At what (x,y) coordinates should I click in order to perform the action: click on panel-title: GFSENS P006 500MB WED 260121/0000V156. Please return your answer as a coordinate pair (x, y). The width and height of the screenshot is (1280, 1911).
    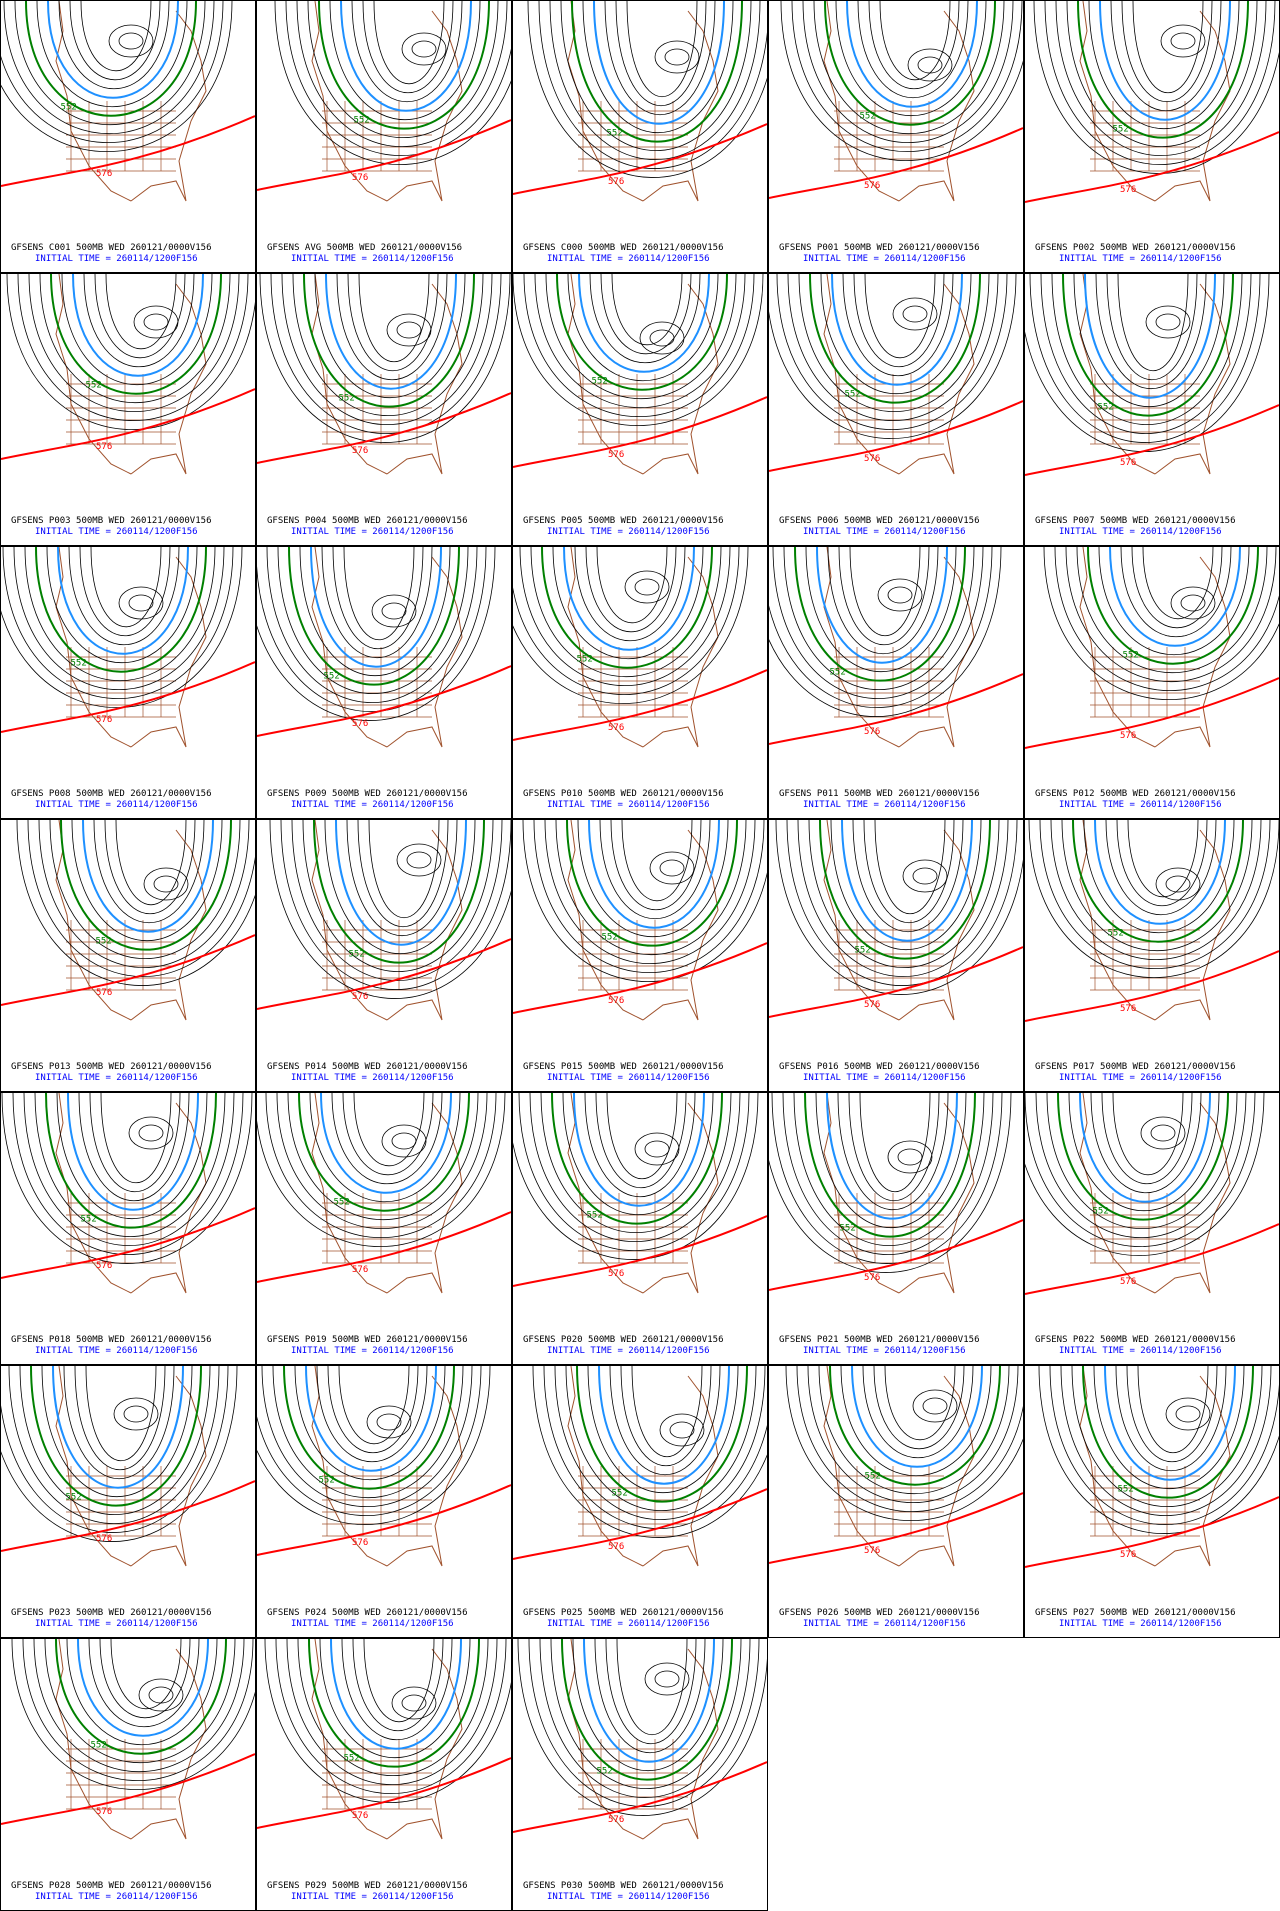
    Looking at the image, I should click on (879, 521).